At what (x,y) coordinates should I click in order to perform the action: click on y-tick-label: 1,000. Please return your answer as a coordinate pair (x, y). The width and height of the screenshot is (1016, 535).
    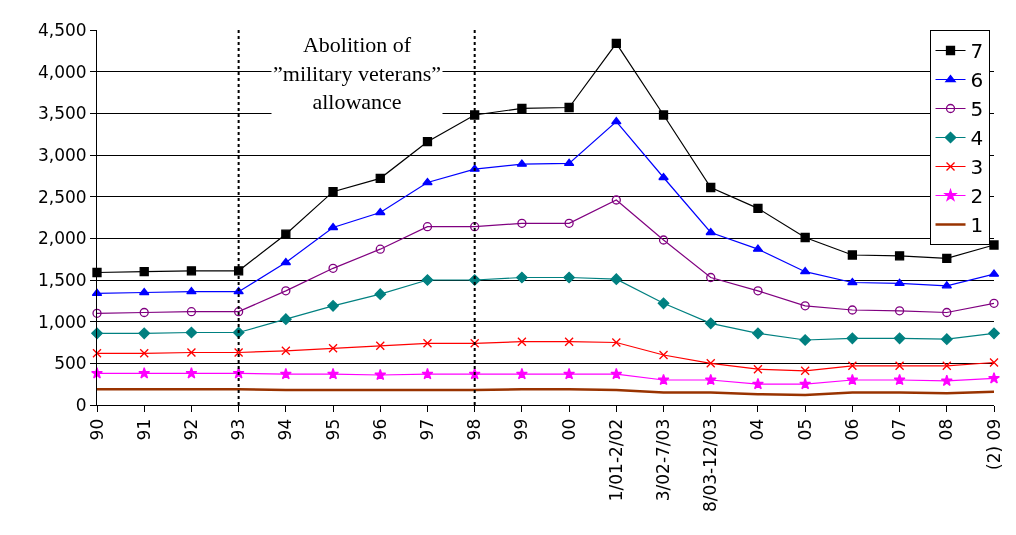
    Looking at the image, I should click on (62, 321).